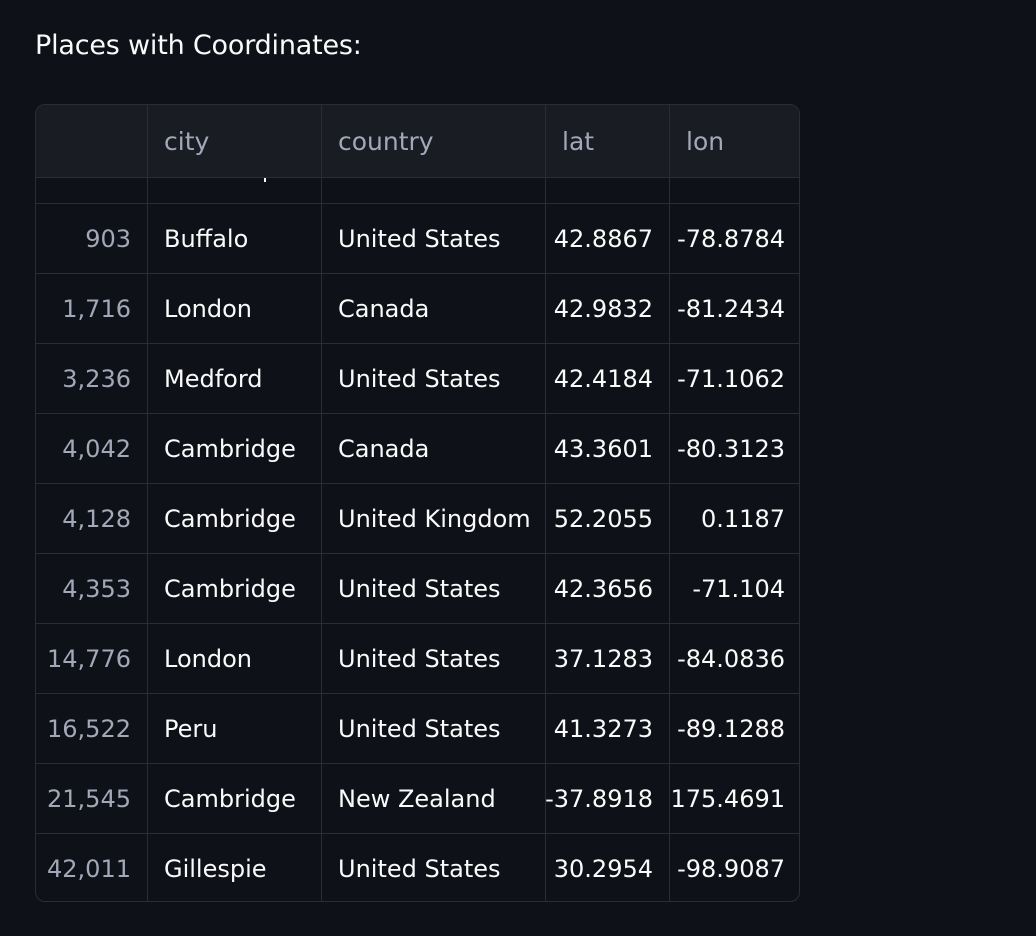  What do you see at coordinates (198, 45) in the screenshot?
I see `page-heading: Places with Coordinates:` at bounding box center [198, 45].